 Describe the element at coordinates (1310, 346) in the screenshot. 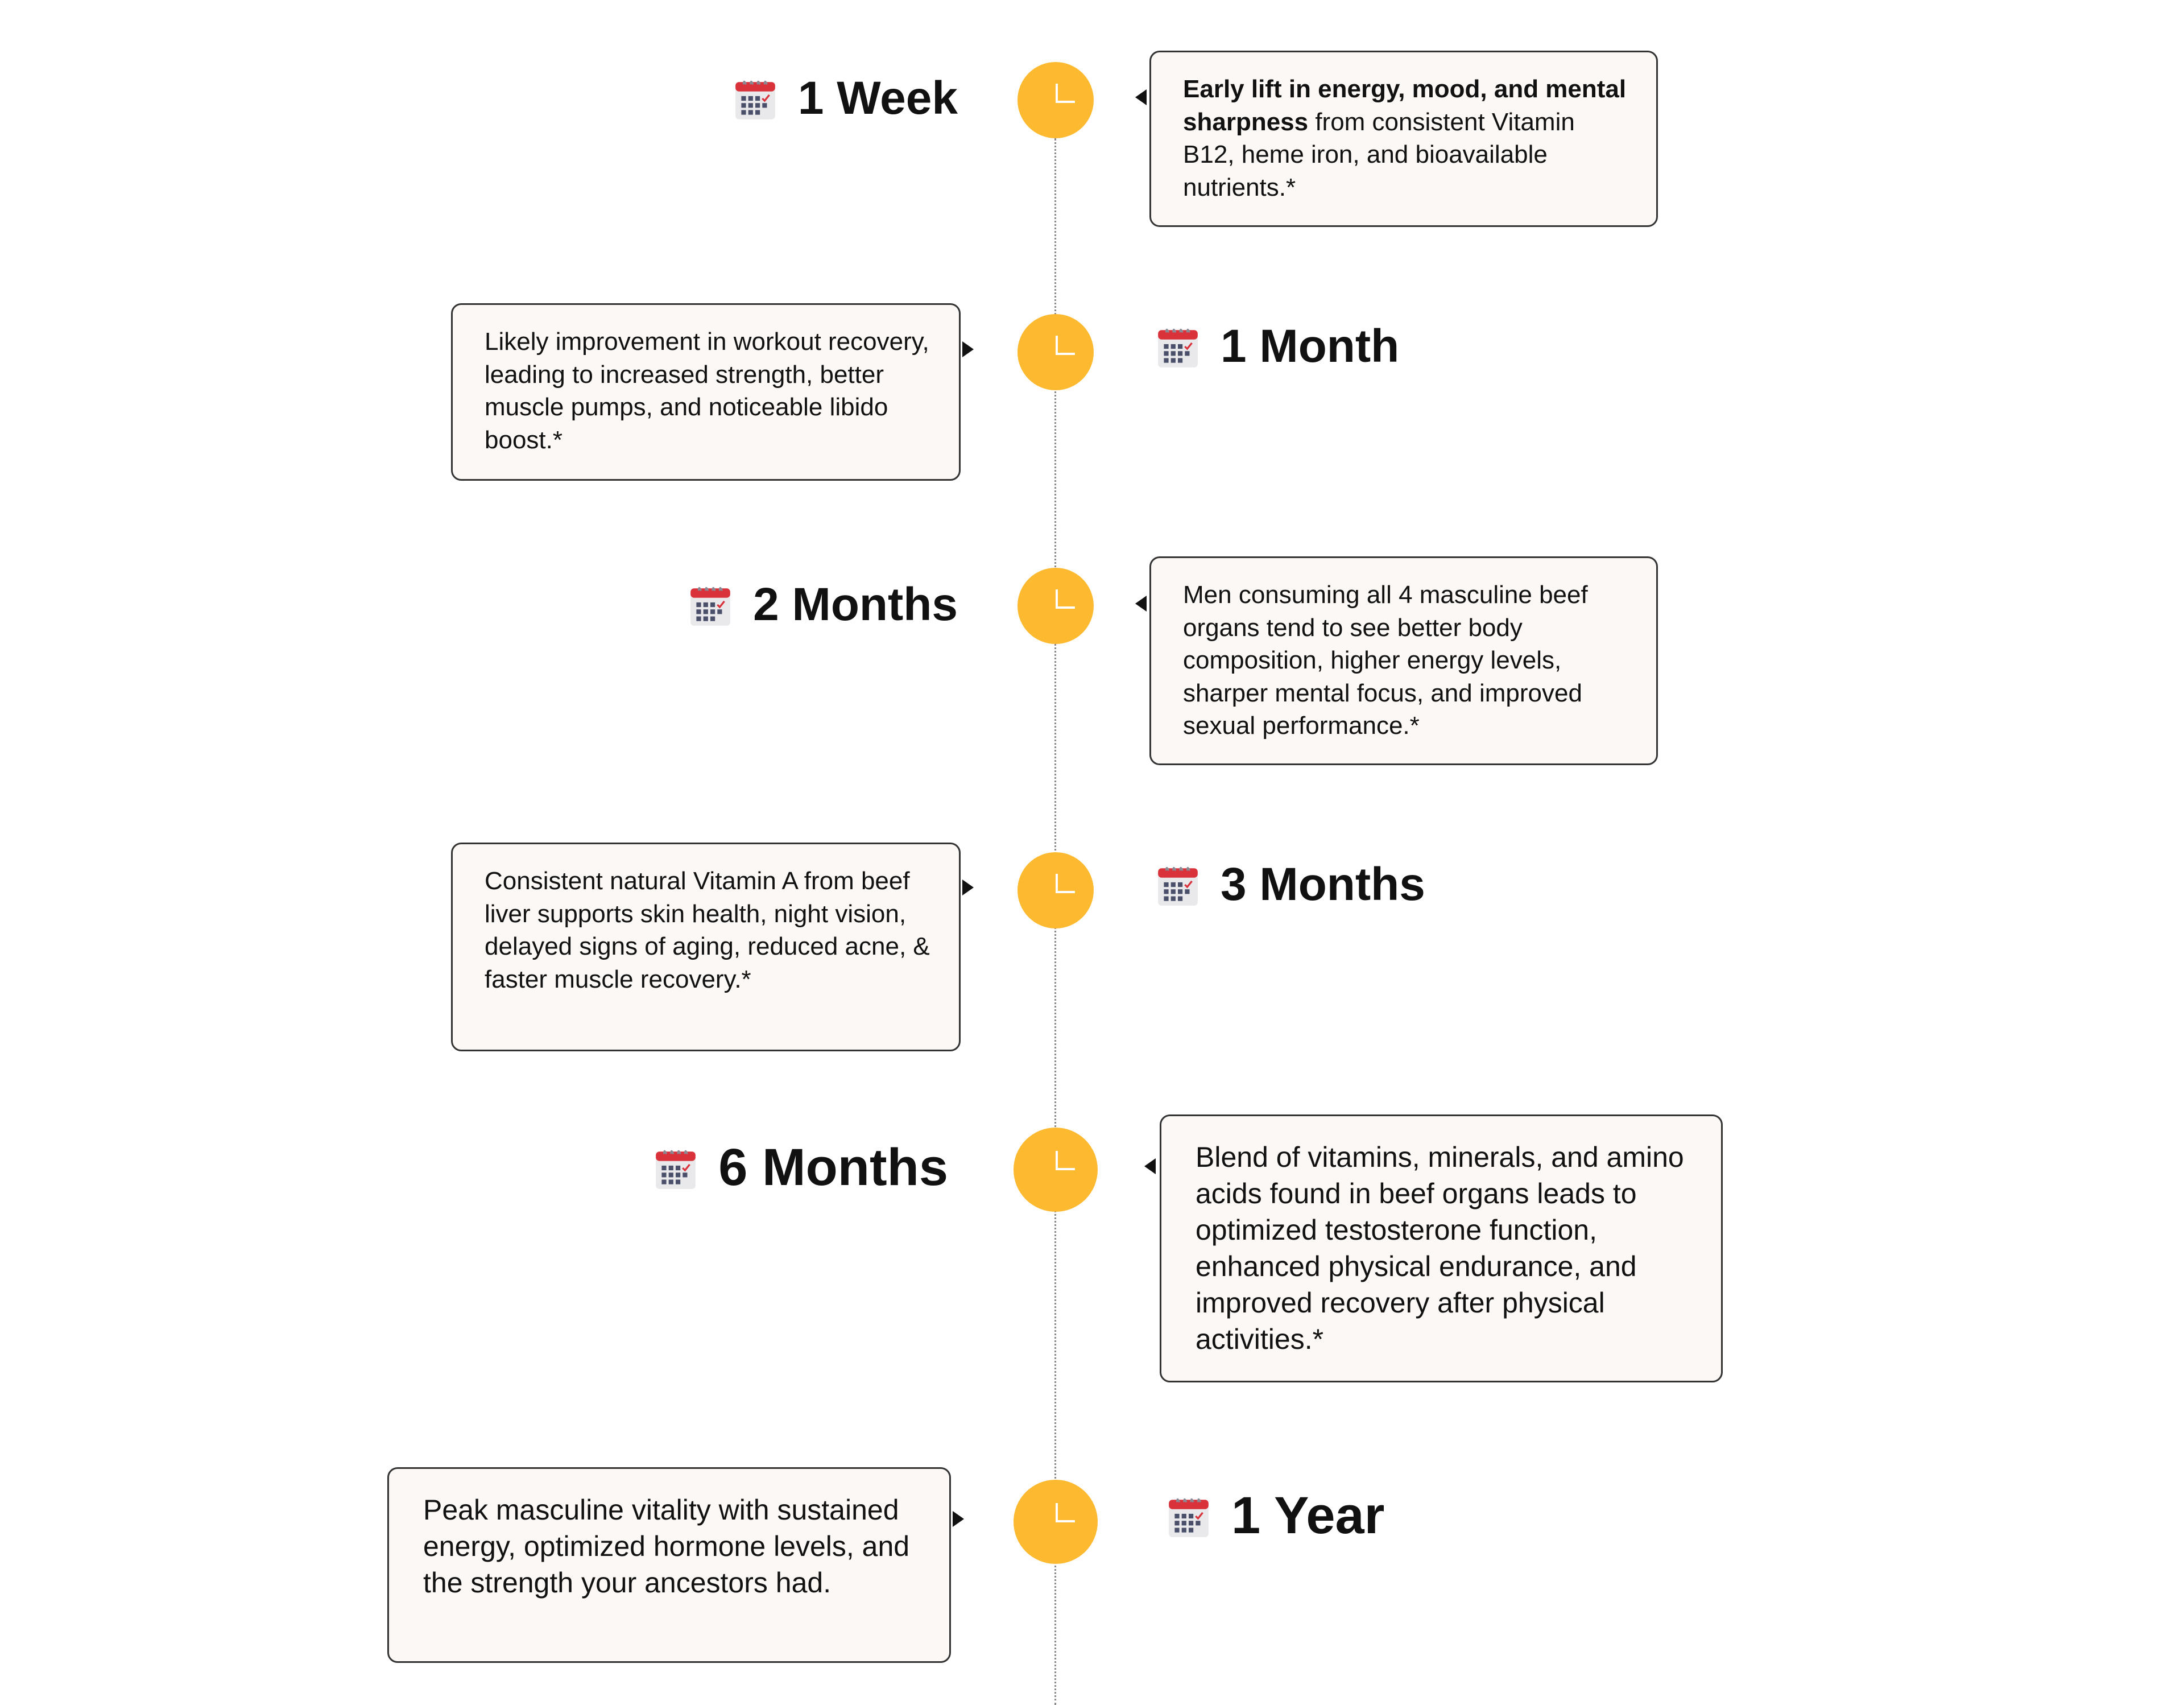

I see `milestone-label-text: 1 Month` at that location.